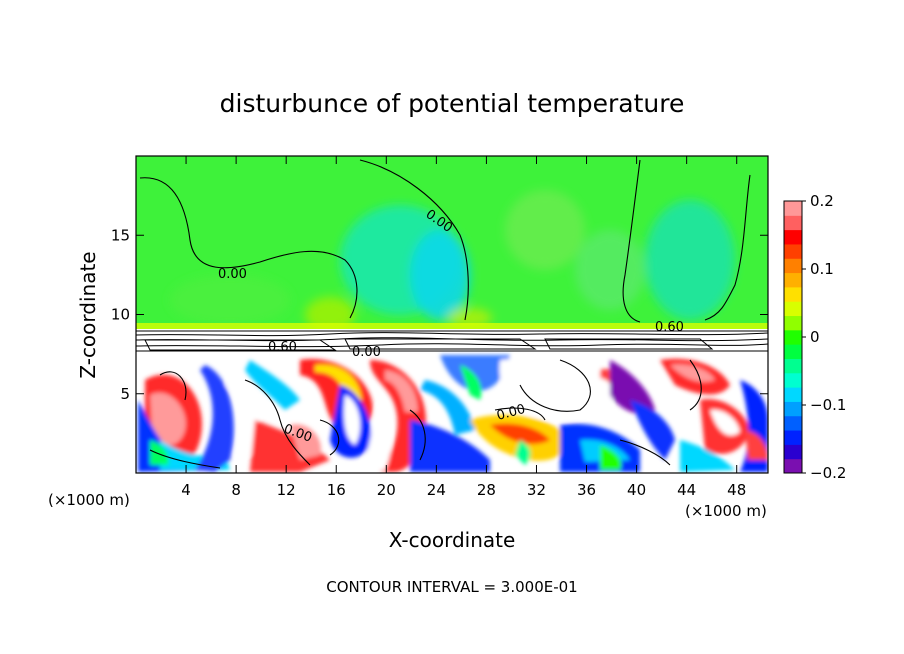 The height and width of the screenshot is (654, 904). I want to click on y-tick-label: 10, so click(120, 315).